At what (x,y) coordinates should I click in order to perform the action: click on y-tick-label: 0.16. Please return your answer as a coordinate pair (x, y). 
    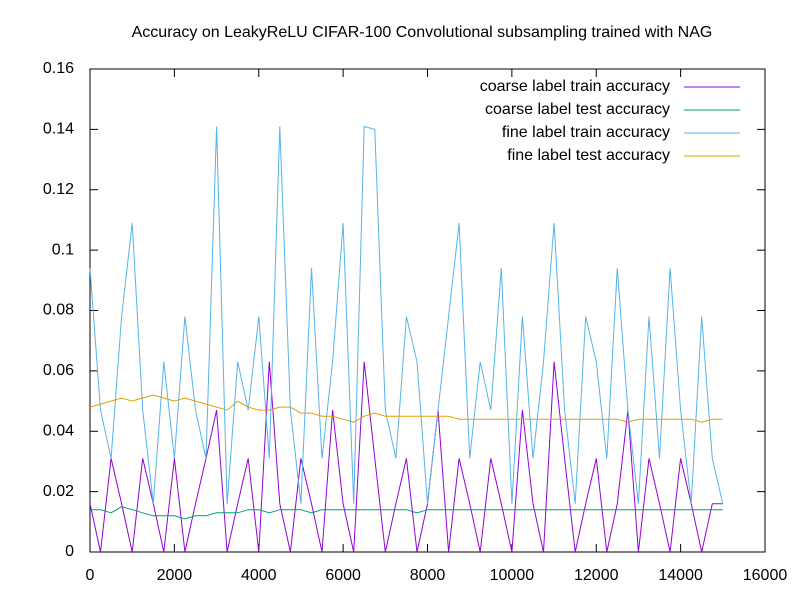
    Looking at the image, I should click on (58, 68).